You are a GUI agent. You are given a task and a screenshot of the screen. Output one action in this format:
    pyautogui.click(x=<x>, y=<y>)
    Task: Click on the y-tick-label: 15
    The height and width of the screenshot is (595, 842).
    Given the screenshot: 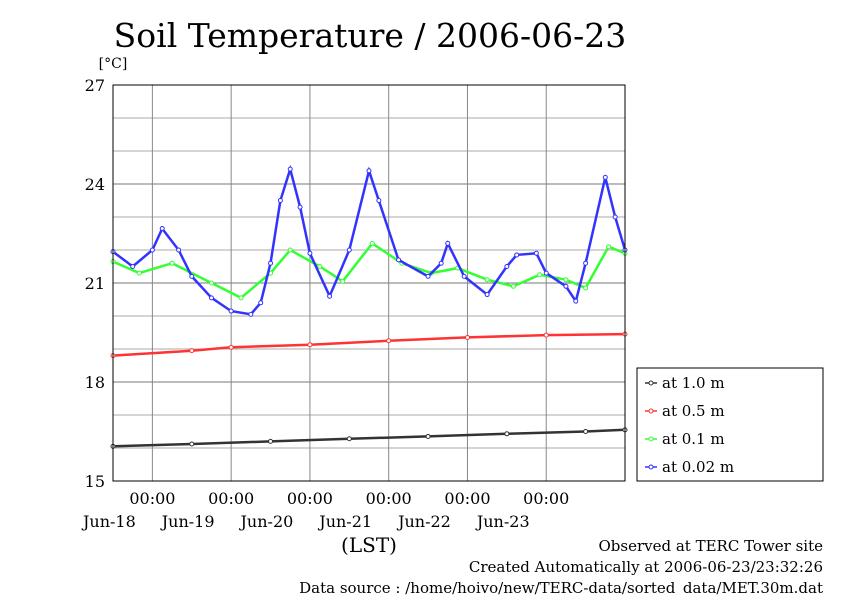 What is the action you would take?
    pyautogui.click(x=95, y=481)
    